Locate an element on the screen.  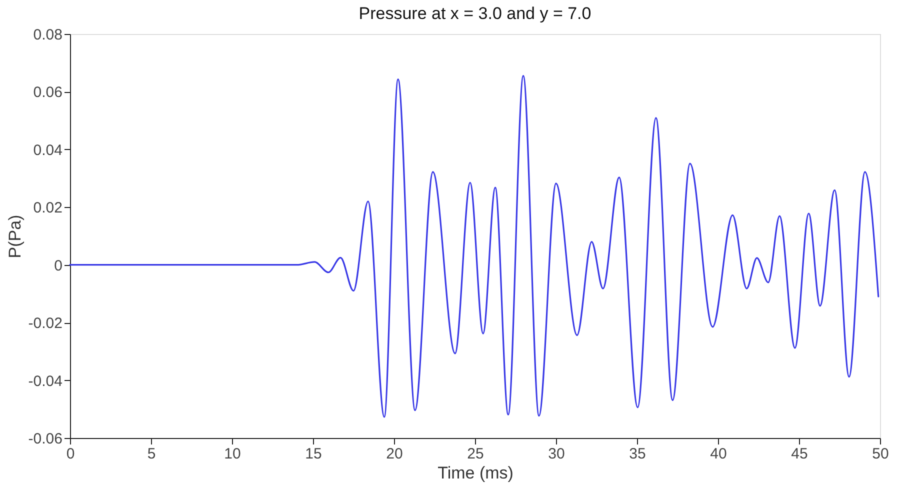
x-tick-label: 25 is located at coordinates (475, 454).